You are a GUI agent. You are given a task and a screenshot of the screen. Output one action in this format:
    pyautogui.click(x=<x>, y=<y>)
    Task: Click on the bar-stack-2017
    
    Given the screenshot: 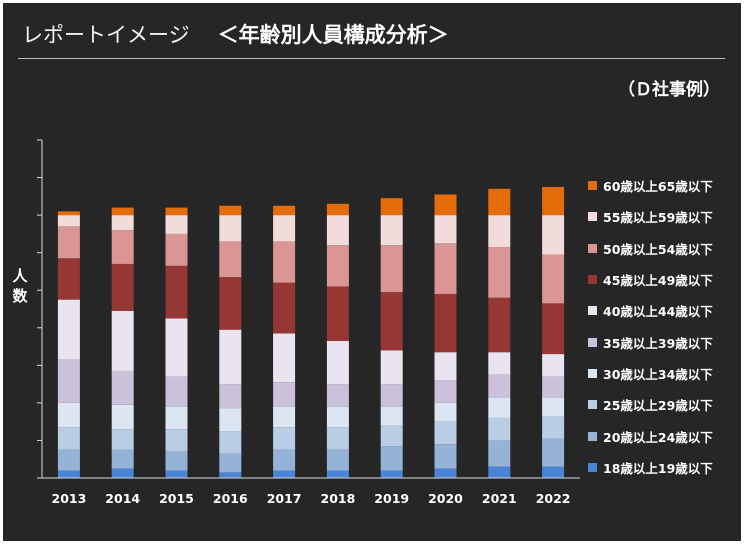 What is the action you would take?
    pyautogui.click(x=284, y=341)
    